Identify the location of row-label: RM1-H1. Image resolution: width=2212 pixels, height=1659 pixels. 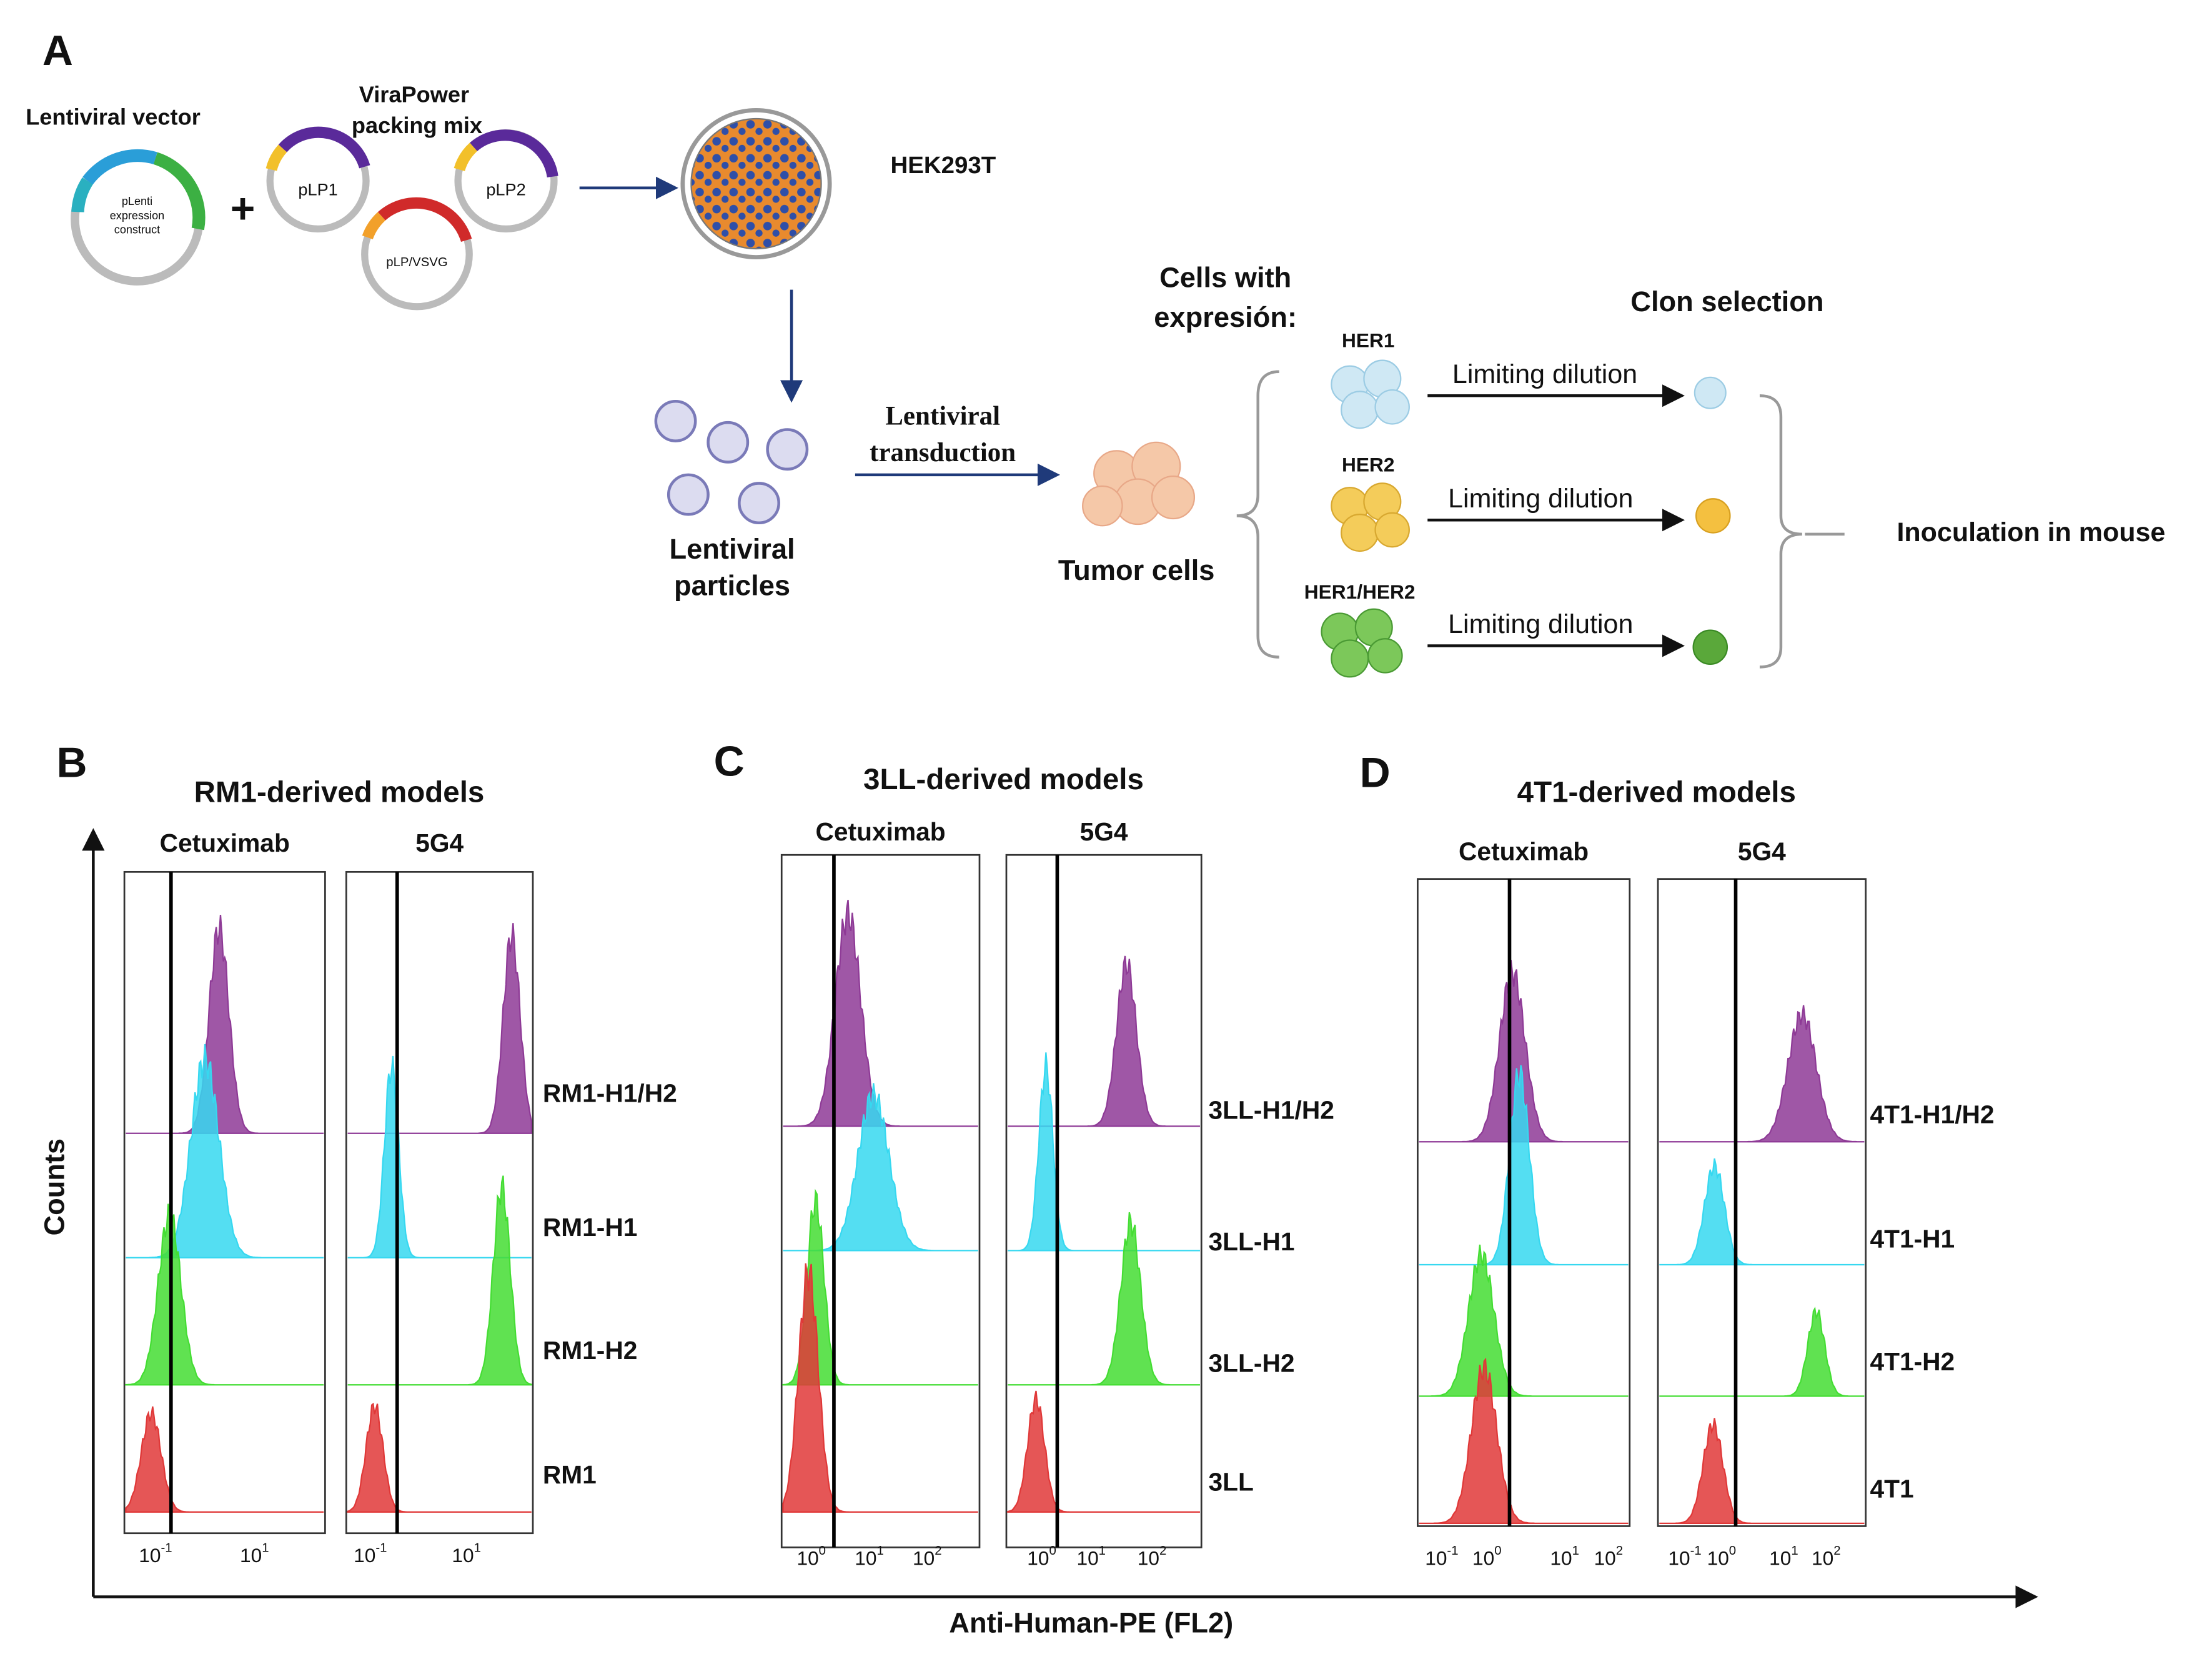
(590, 1227).